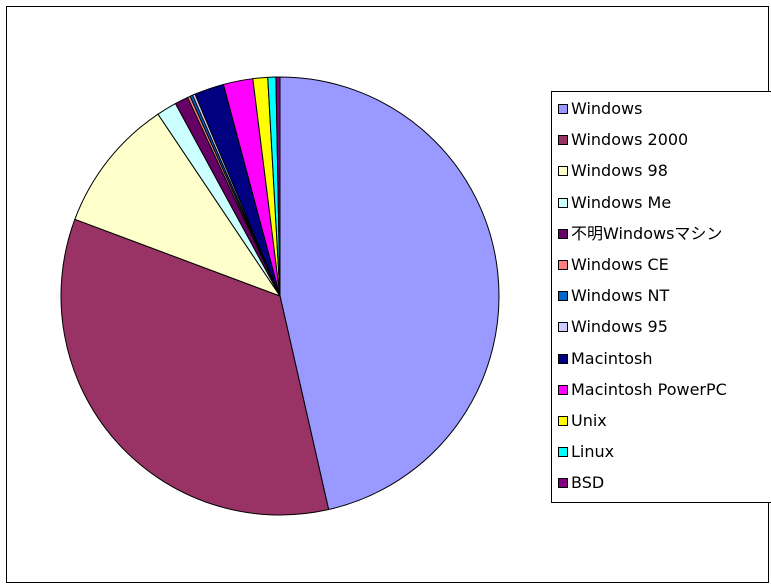 This screenshot has height=585, width=771. I want to click on legend-label: Windows NT, so click(620, 296).